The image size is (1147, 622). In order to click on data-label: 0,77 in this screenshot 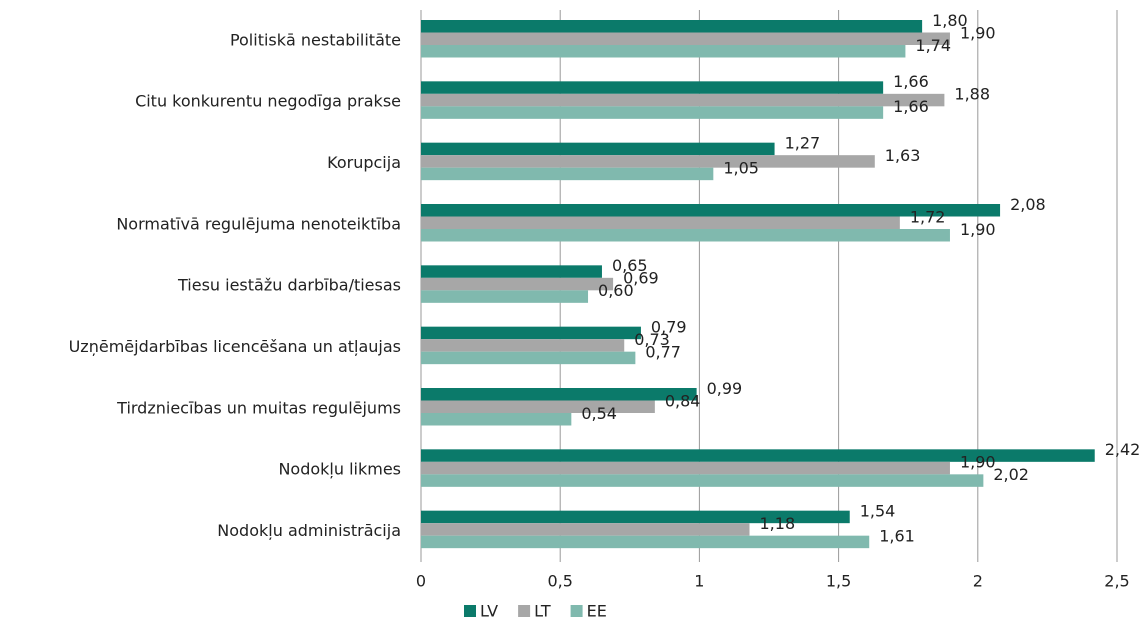, I will do `click(663, 351)`.